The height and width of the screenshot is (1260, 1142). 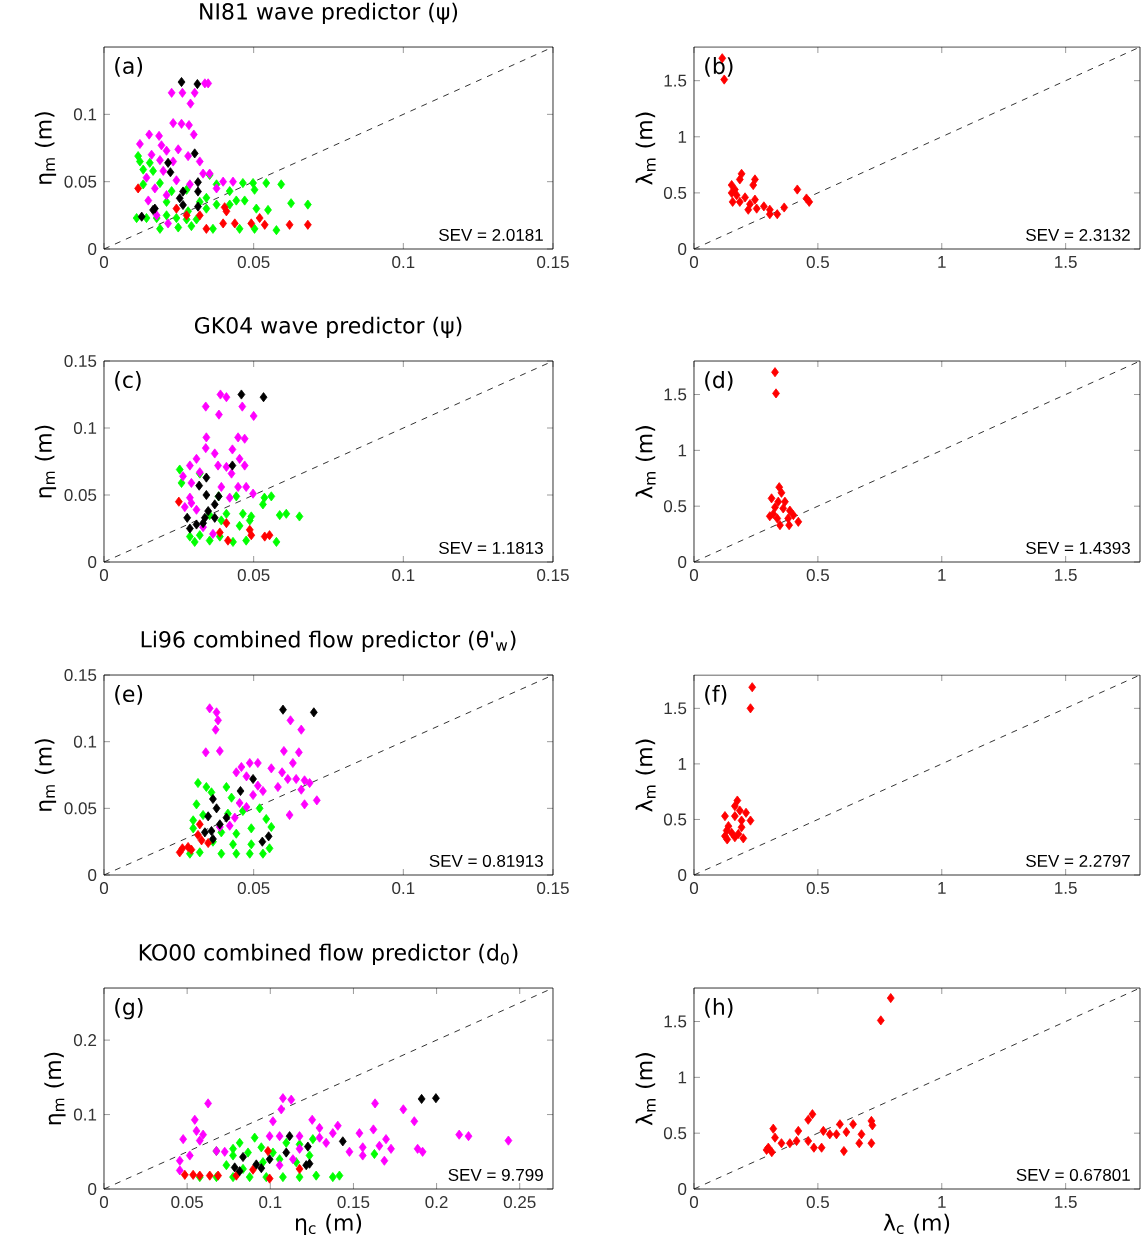 What do you see at coordinates (1078, 860) in the screenshot?
I see `annotation: SEV = 2.2797` at bounding box center [1078, 860].